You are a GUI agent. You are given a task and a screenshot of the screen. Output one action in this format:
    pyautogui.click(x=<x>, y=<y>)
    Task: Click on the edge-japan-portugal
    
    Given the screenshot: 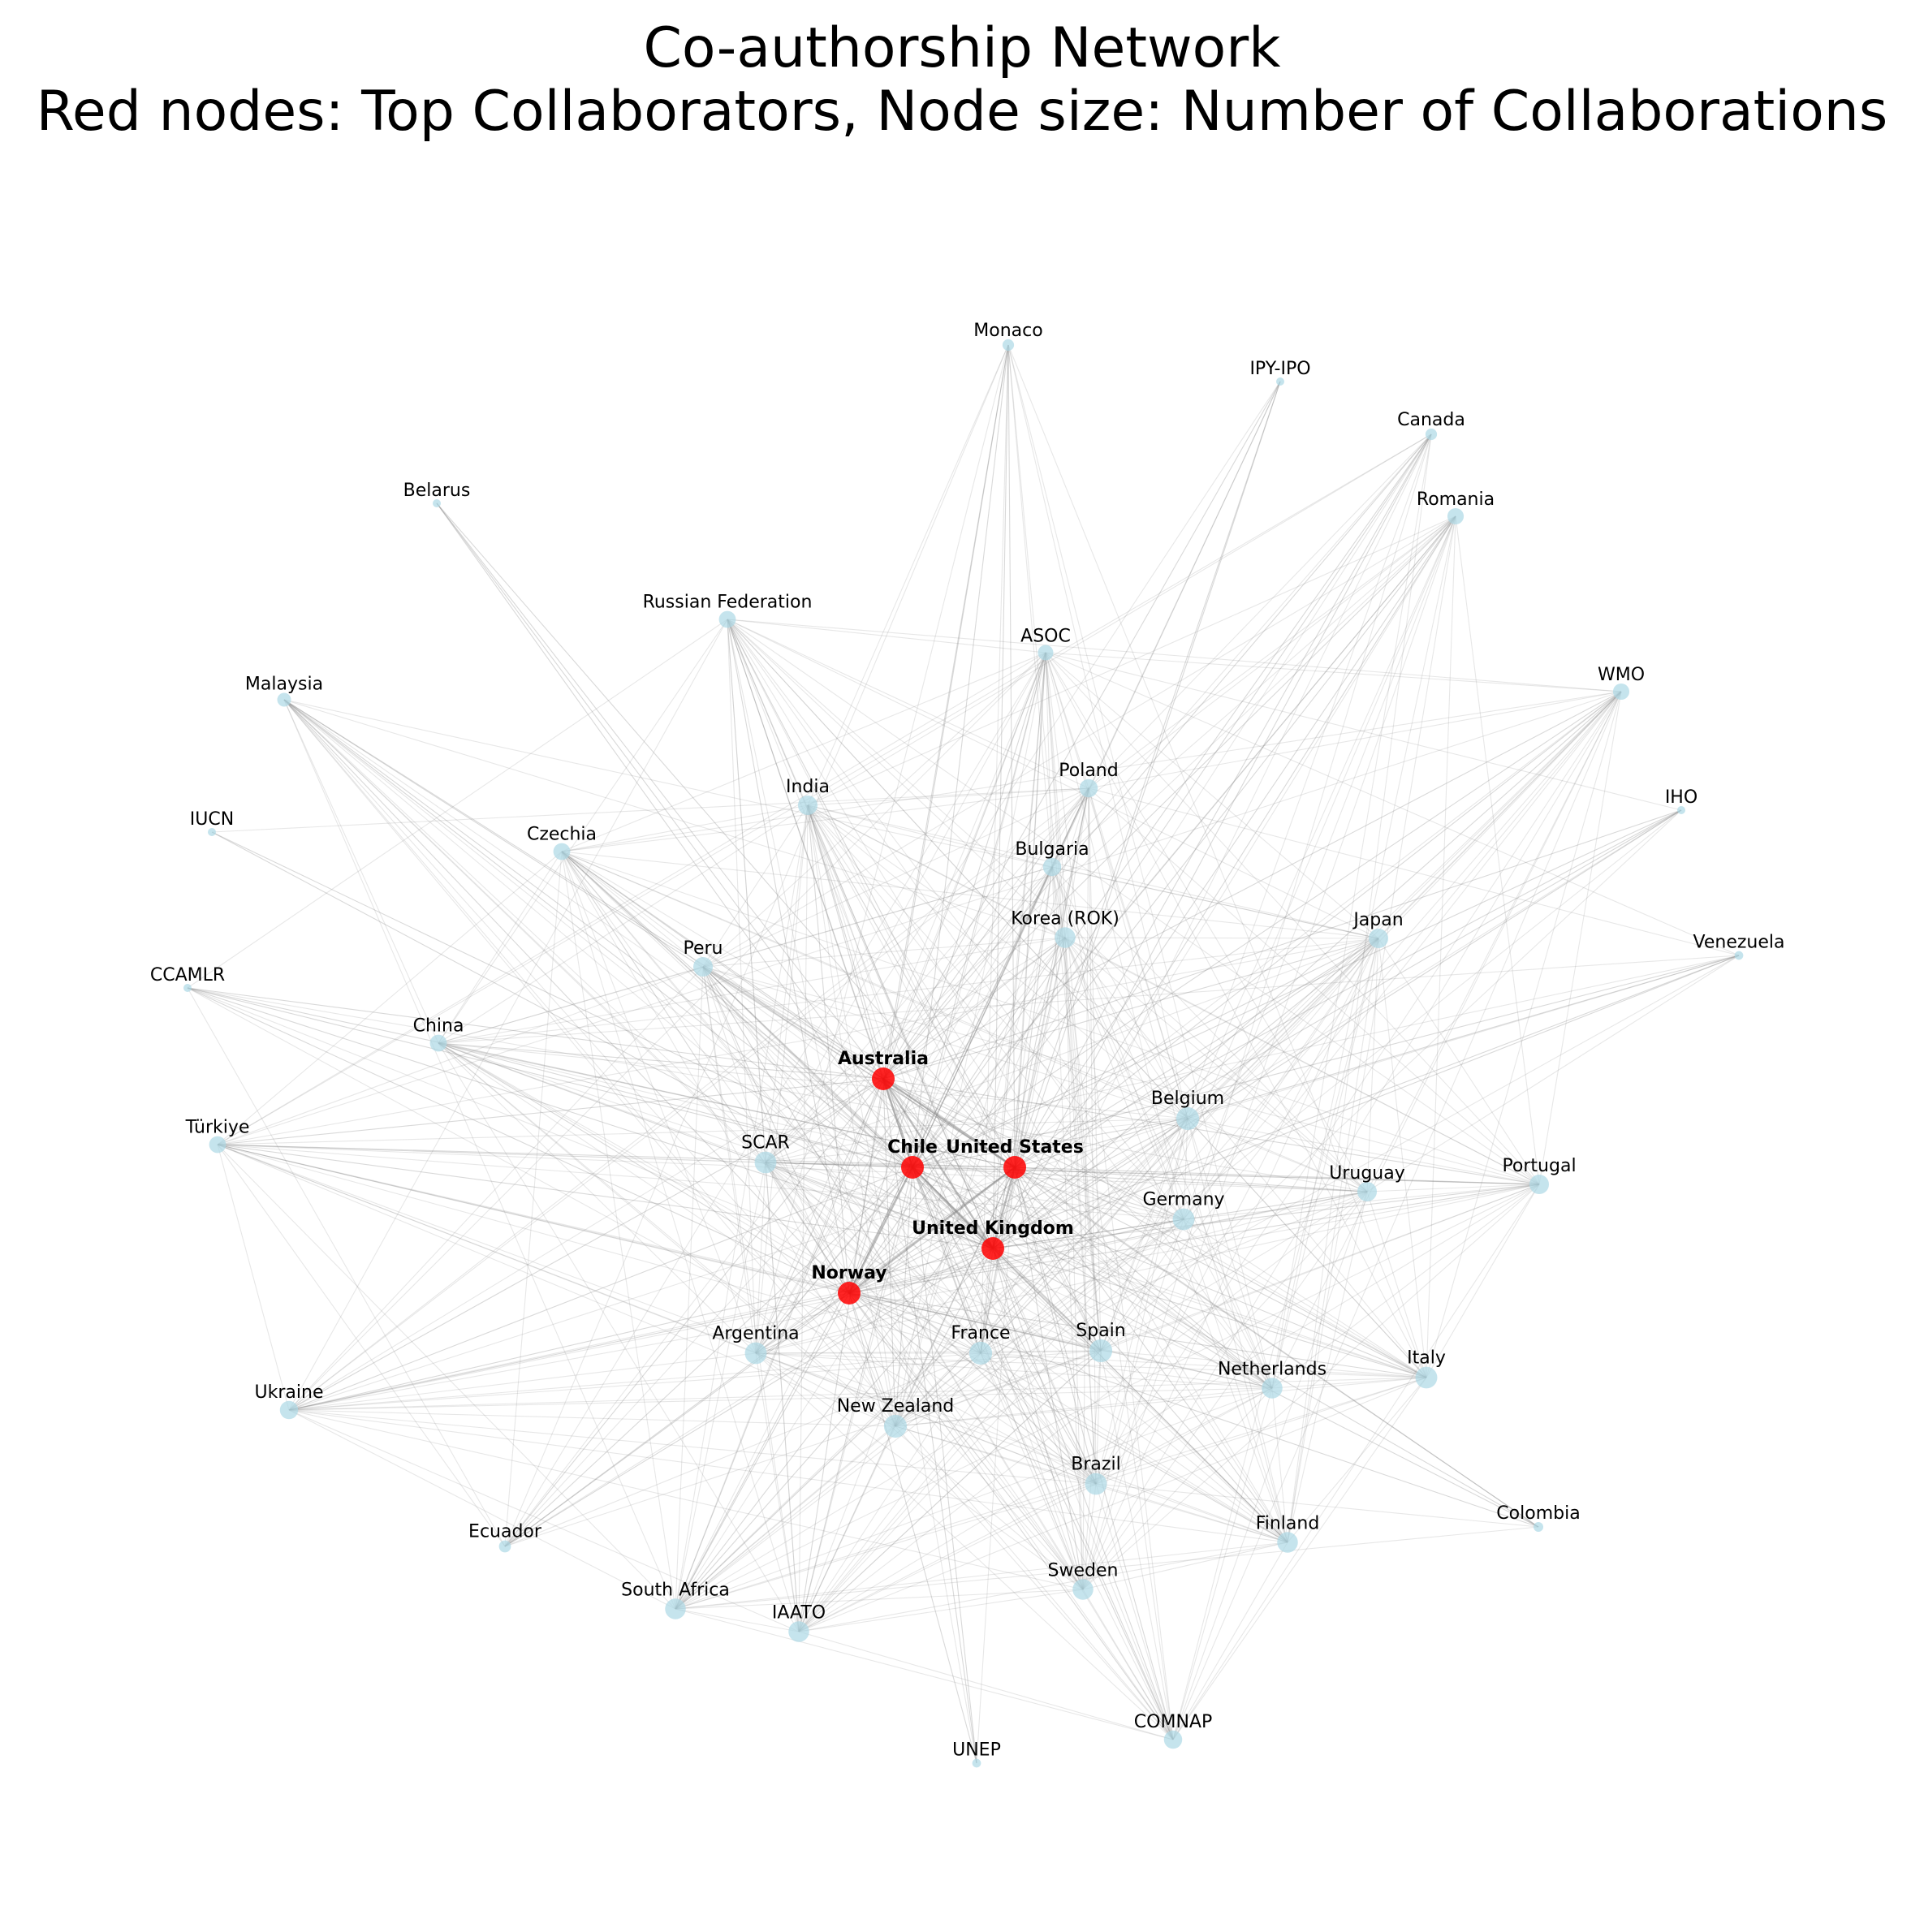 What is the action you would take?
    pyautogui.click(x=1459, y=1061)
    